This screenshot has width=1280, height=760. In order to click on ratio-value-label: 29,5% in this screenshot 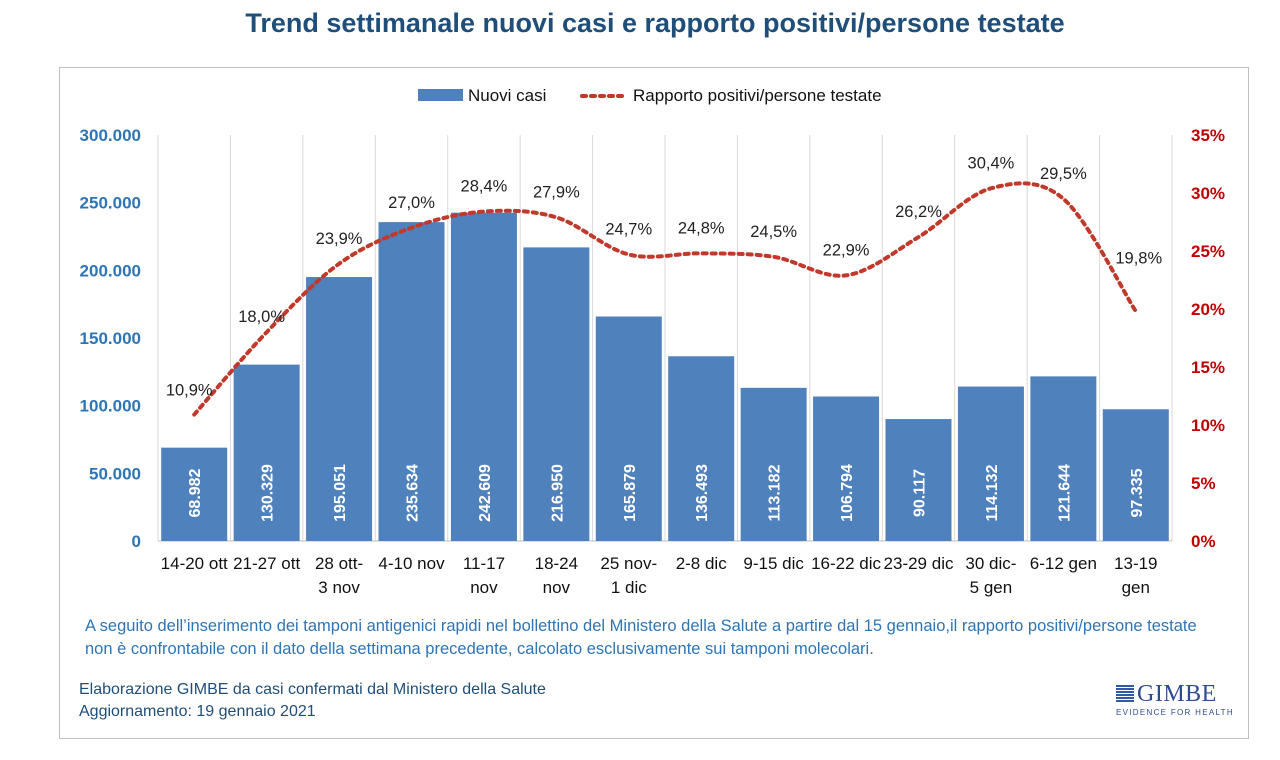, I will do `click(1063, 174)`.